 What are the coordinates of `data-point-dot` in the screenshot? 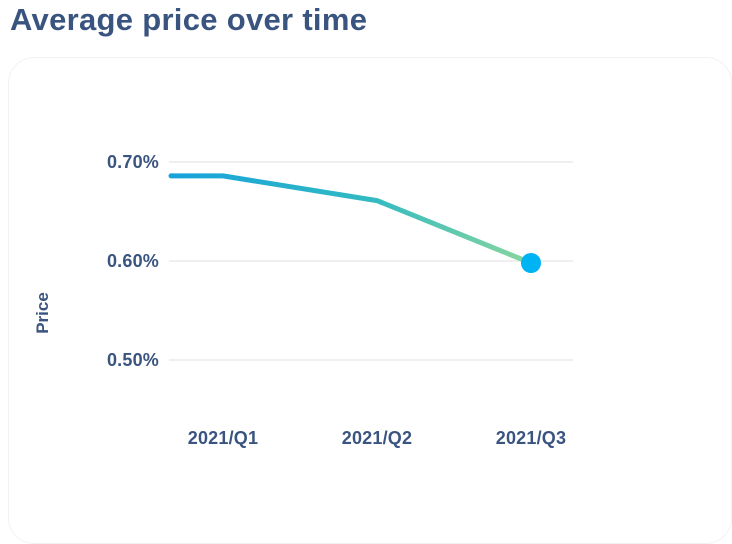 It's located at (531, 263).